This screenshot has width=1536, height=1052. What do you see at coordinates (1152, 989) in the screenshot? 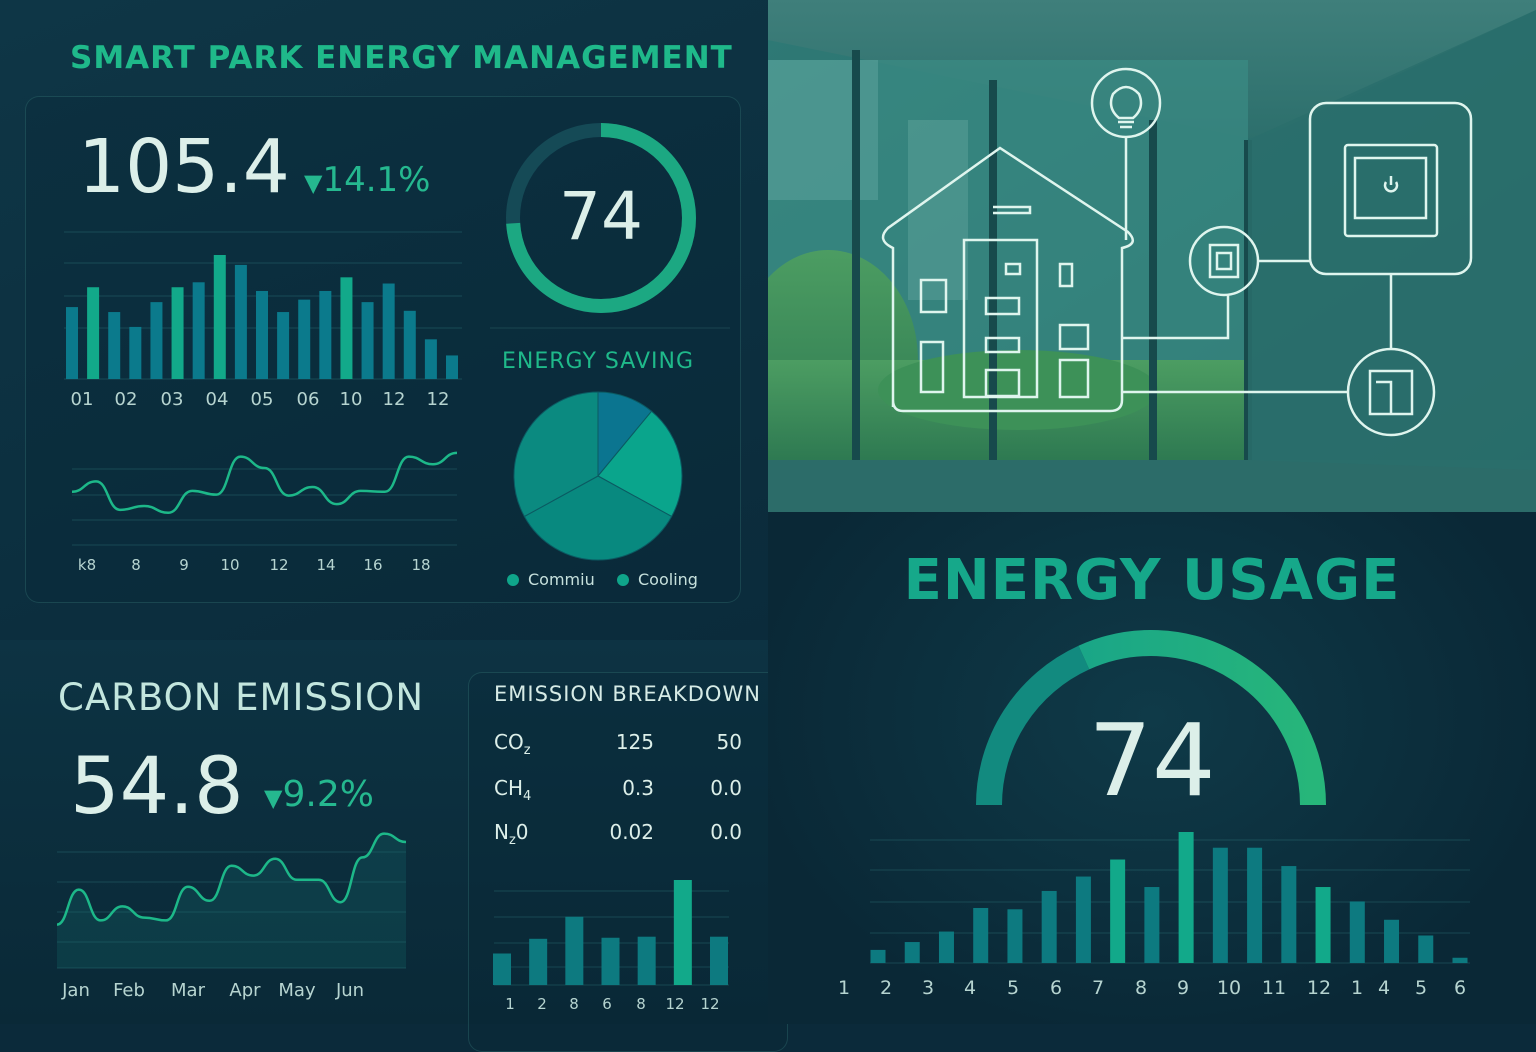
I see `usage-x-ticks: 1 2 3 4 5 6 7 8 9 10 11 12 1 4 5 6` at bounding box center [1152, 989].